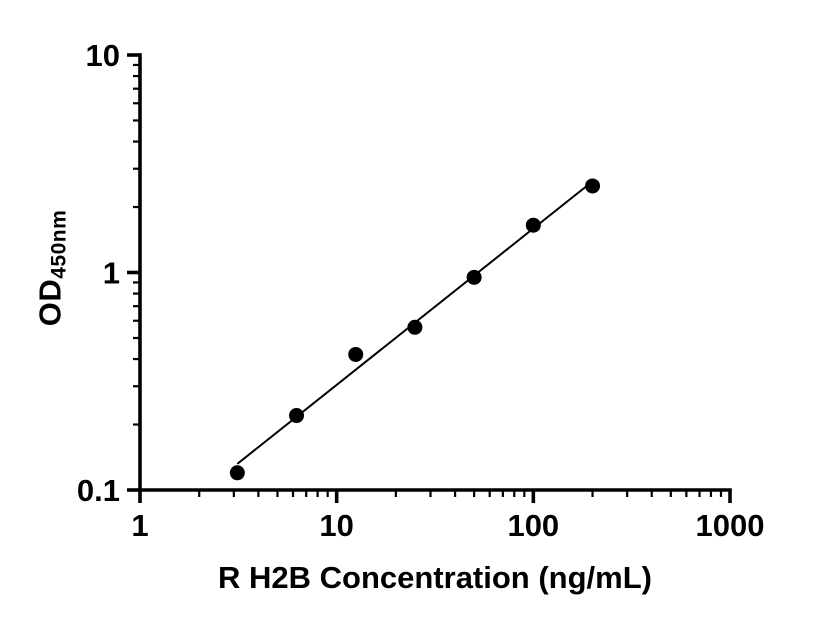 Image resolution: width=816 pixels, height=640 pixels. Describe the element at coordinates (139, 525) in the screenshot. I see `x-tick-label: 1` at that location.